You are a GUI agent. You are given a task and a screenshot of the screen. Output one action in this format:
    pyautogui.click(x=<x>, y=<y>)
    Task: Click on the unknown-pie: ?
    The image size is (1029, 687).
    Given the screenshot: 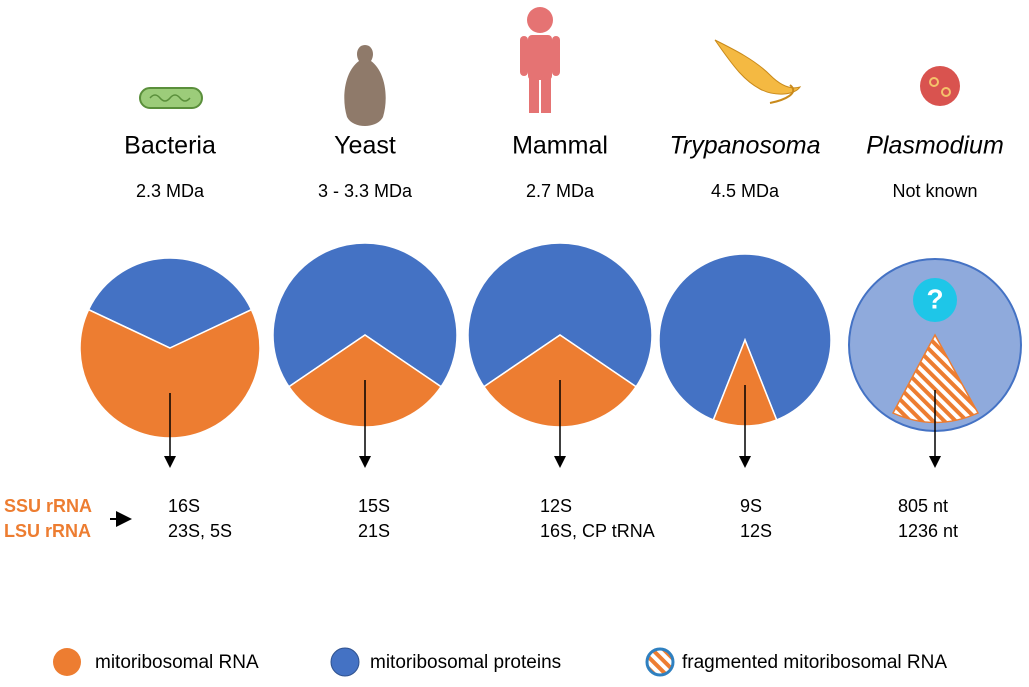 What is the action you would take?
    pyautogui.click(x=935, y=345)
    